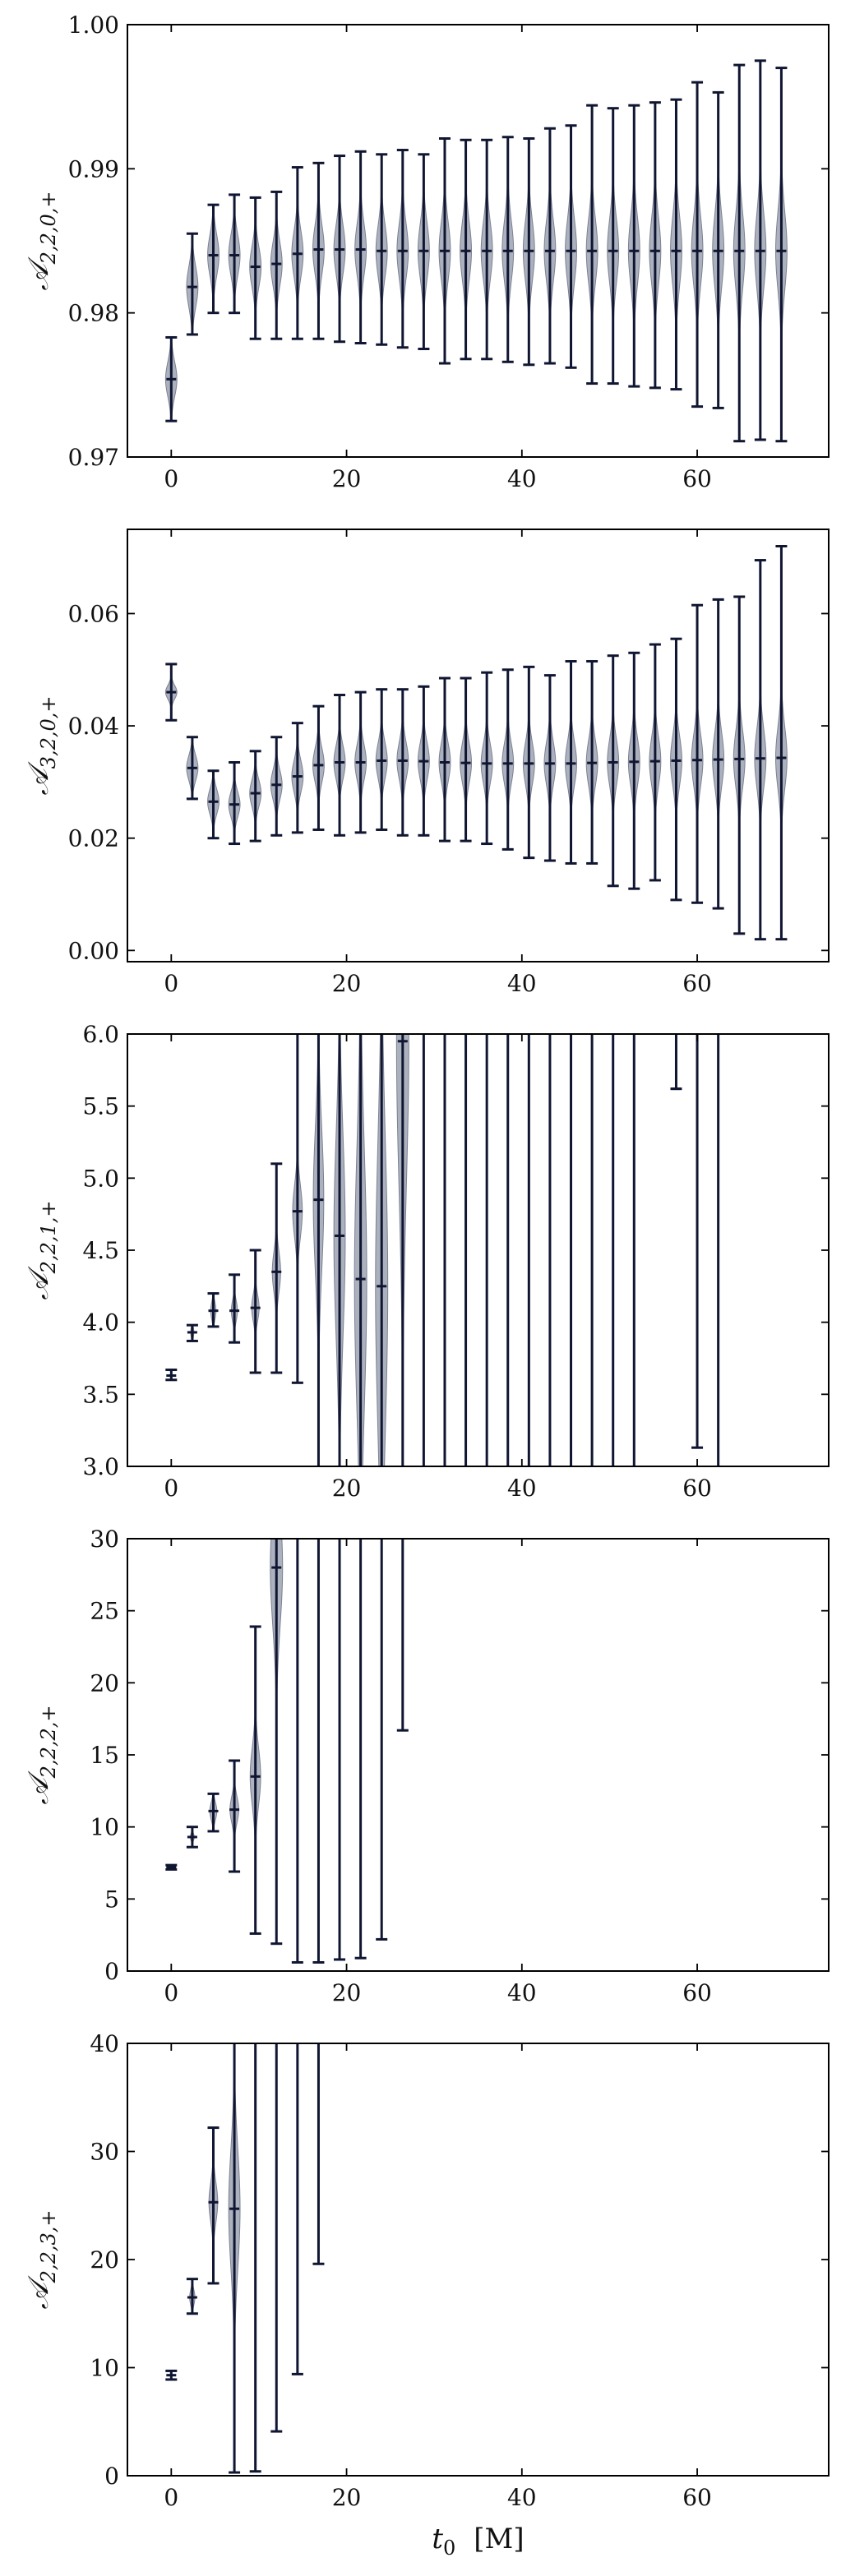 The width and height of the screenshot is (855, 2576). What do you see at coordinates (478, 2541) in the screenshot?
I see `x-axis-label: t0 [M]` at bounding box center [478, 2541].